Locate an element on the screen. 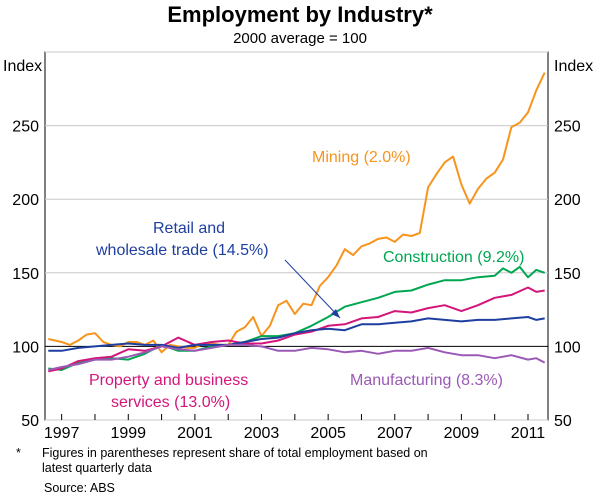  x-tick-label: 1999 is located at coordinates (128, 433).